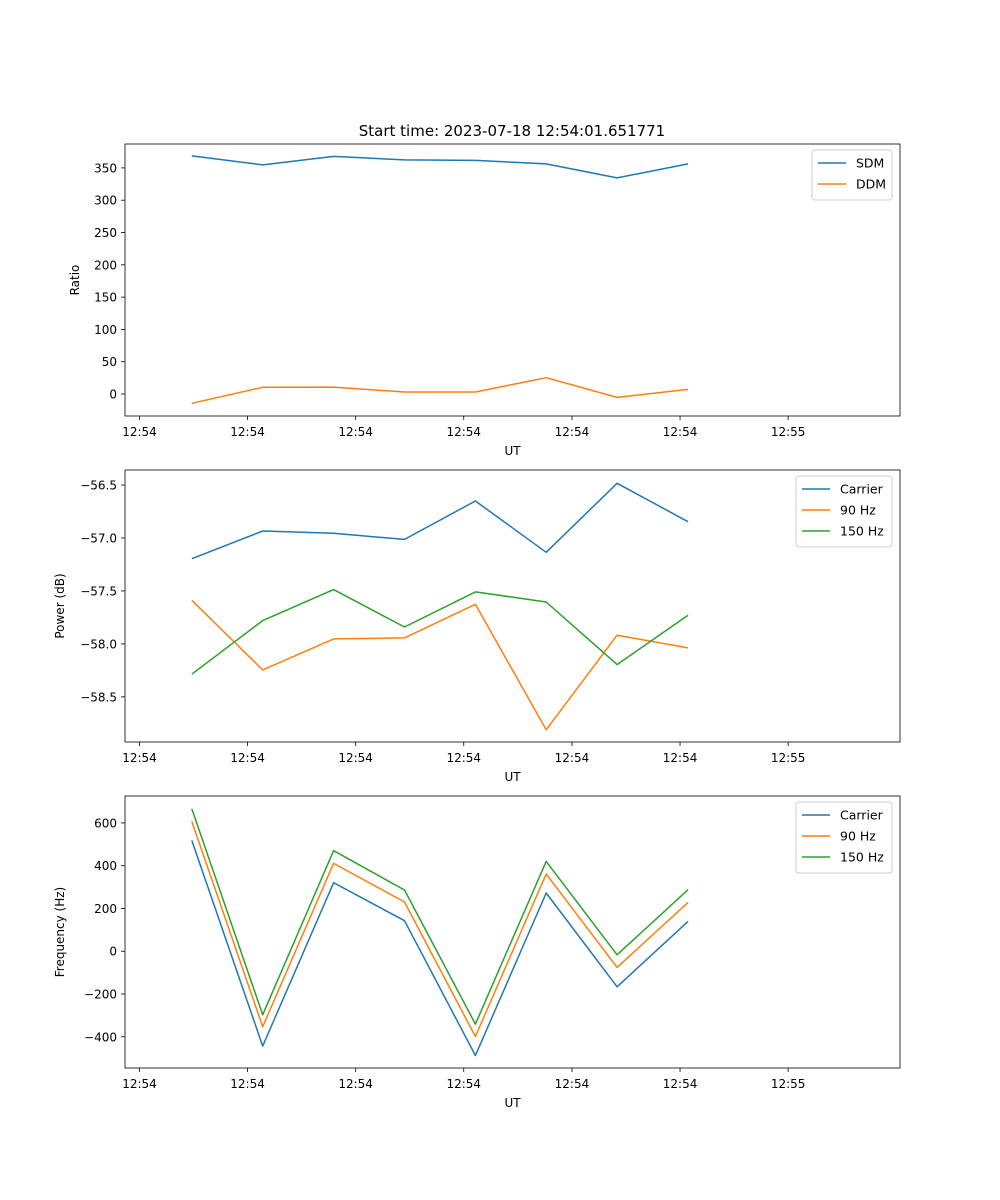 The image size is (1000, 1200). What do you see at coordinates (105, 298) in the screenshot?
I see `y-tick-label: 150` at bounding box center [105, 298].